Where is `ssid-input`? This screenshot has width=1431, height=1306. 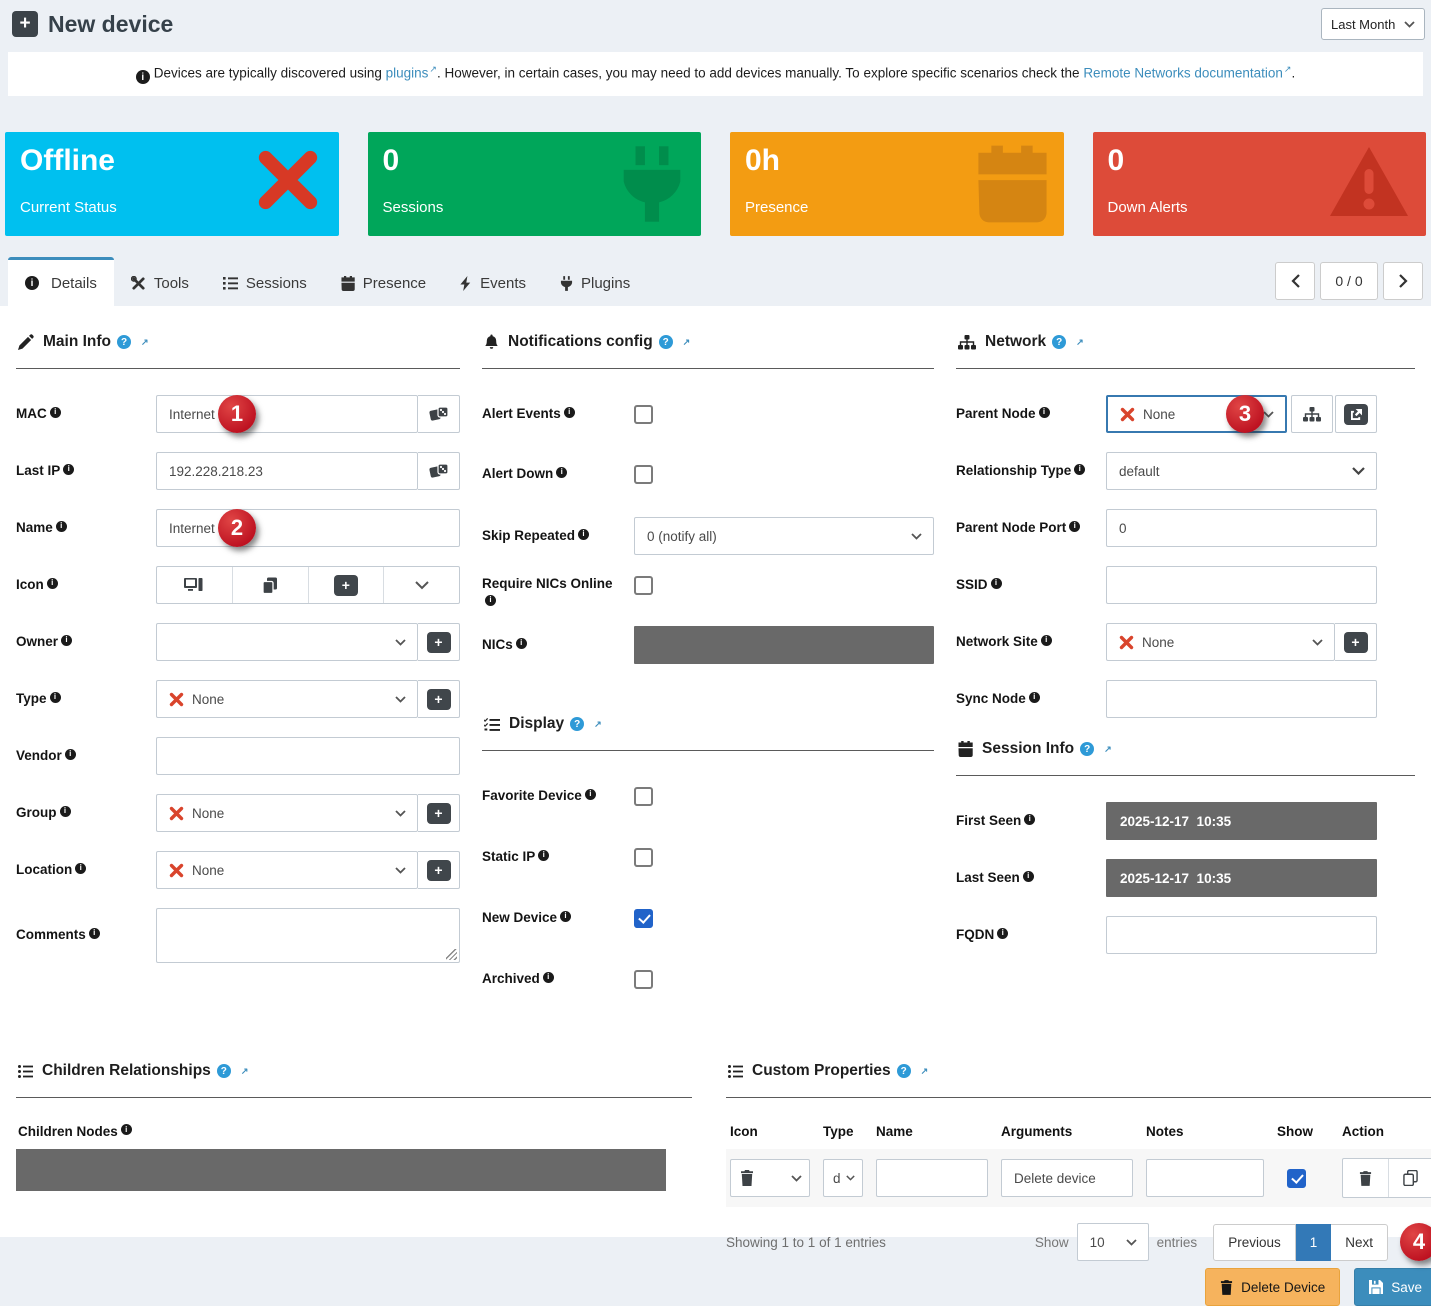
ssid-input is located at coordinates (1241, 585).